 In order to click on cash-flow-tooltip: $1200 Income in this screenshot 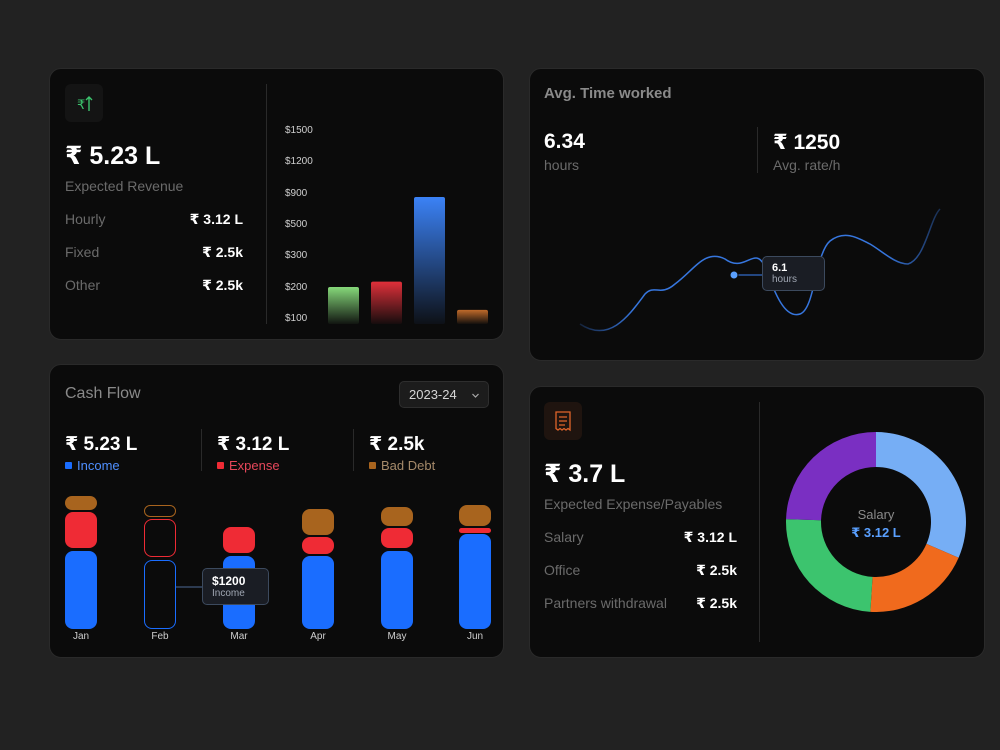, I will do `click(235, 586)`.